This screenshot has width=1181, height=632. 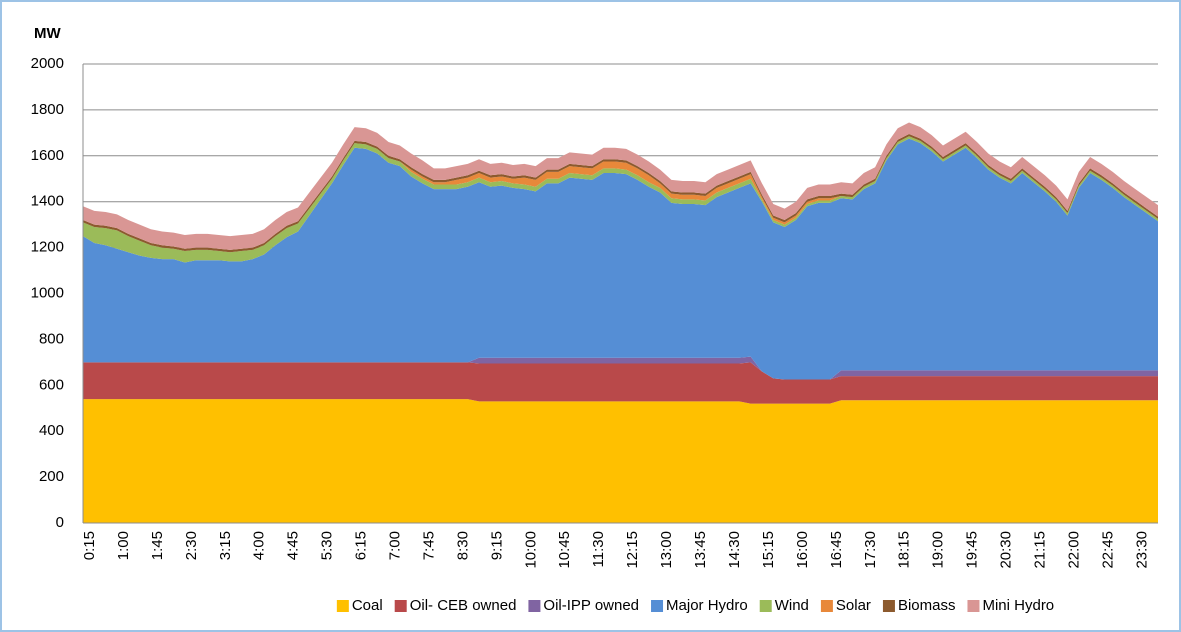 I want to click on x-tick-label: 23:30, so click(x=1141, y=550).